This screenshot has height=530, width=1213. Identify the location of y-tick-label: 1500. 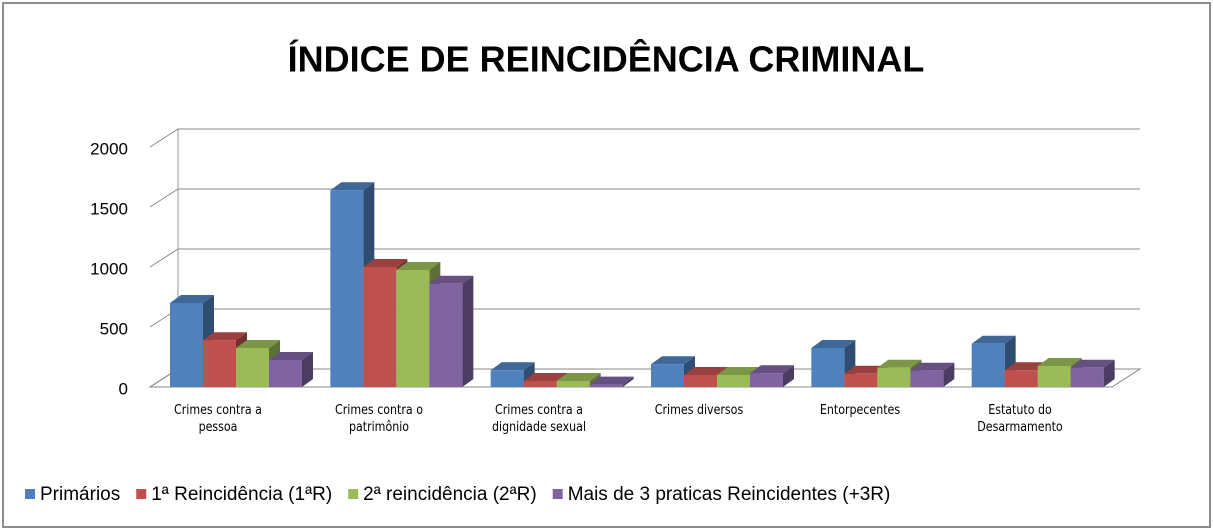
(109, 208).